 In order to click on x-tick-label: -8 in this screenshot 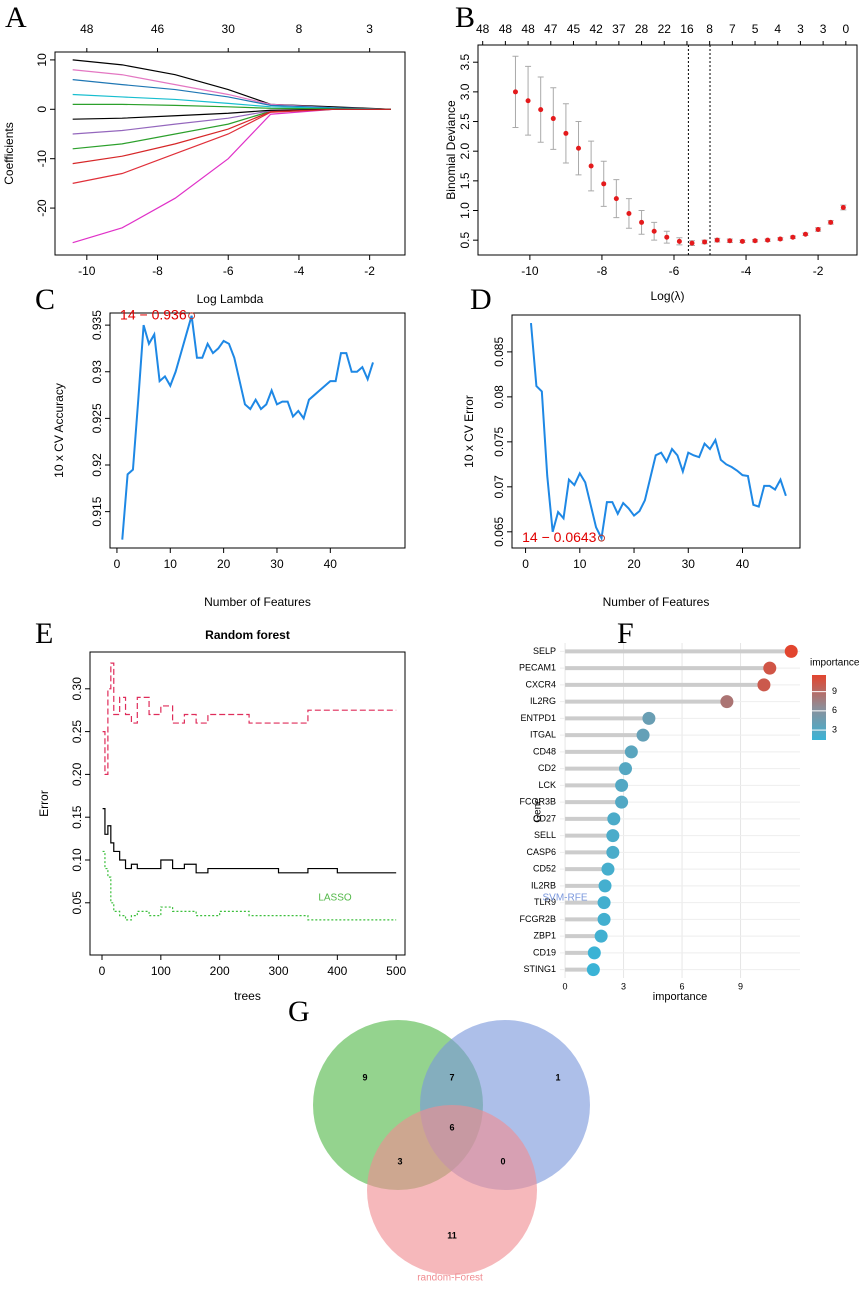, I will do `click(157, 271)`.